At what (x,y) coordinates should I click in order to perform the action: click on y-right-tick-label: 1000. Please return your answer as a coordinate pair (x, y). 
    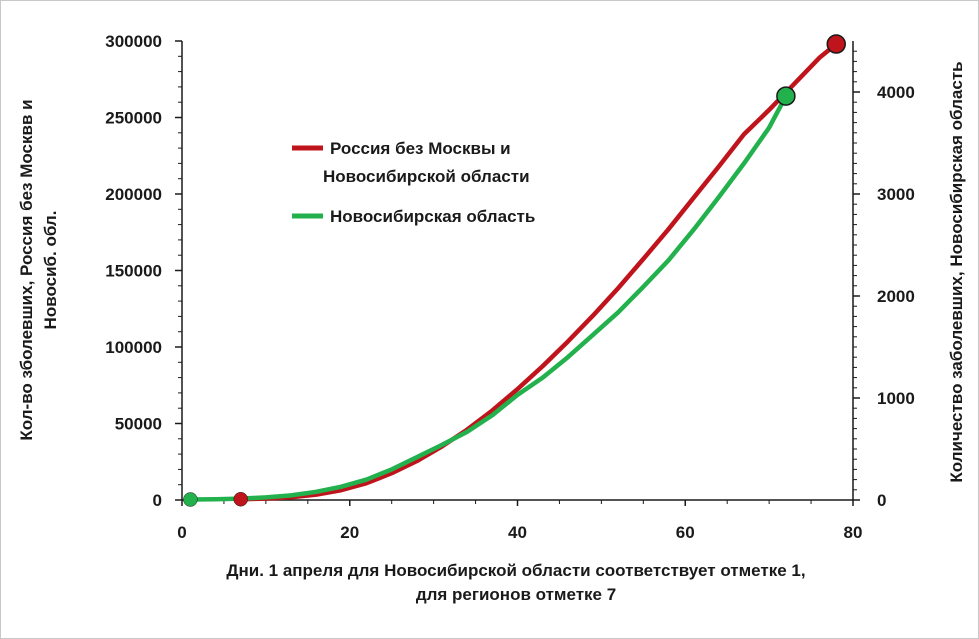
    Looking at the image, I should click on (896, 398).